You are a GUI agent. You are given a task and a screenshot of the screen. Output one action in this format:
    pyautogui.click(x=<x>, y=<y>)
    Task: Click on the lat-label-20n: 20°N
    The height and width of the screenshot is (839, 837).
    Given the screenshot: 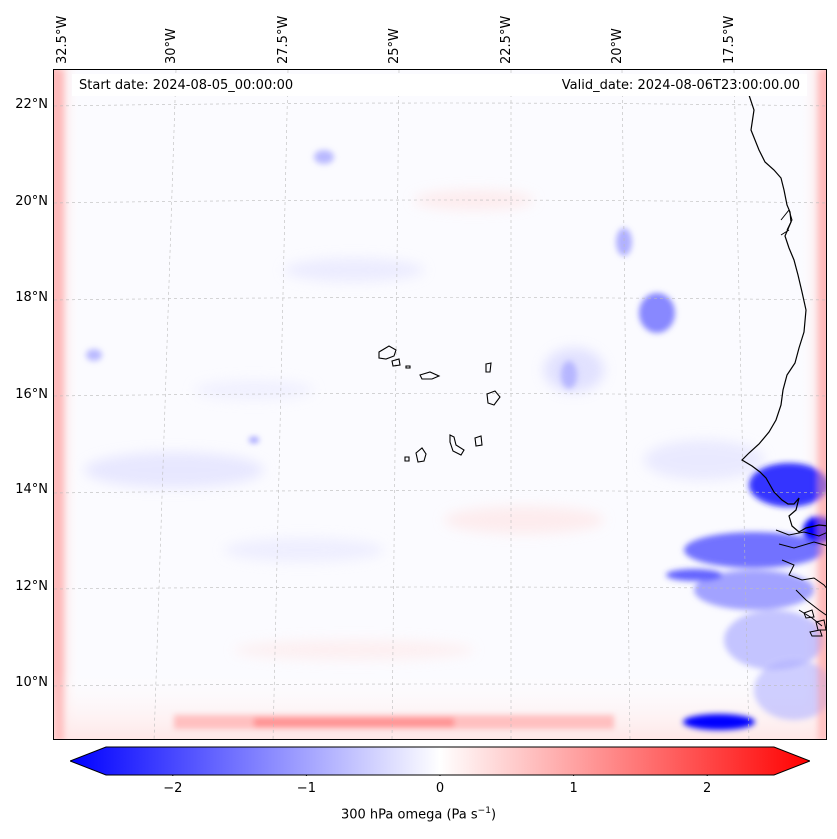 What is the action you would take?
    pyautogui.click(x=31, y=201)
    